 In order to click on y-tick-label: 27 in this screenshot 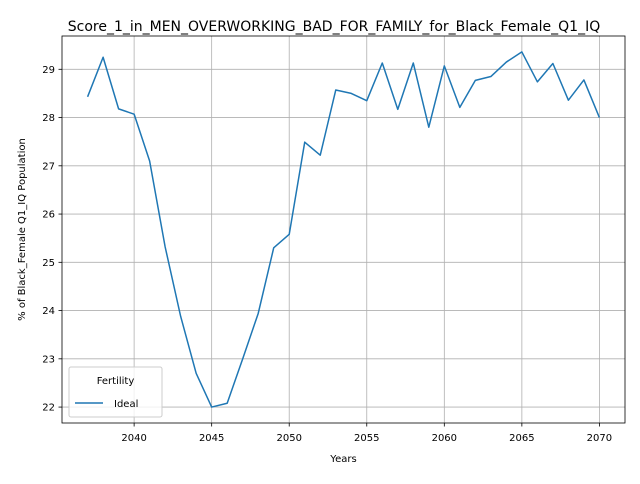, I will do `click(48, 166)`.